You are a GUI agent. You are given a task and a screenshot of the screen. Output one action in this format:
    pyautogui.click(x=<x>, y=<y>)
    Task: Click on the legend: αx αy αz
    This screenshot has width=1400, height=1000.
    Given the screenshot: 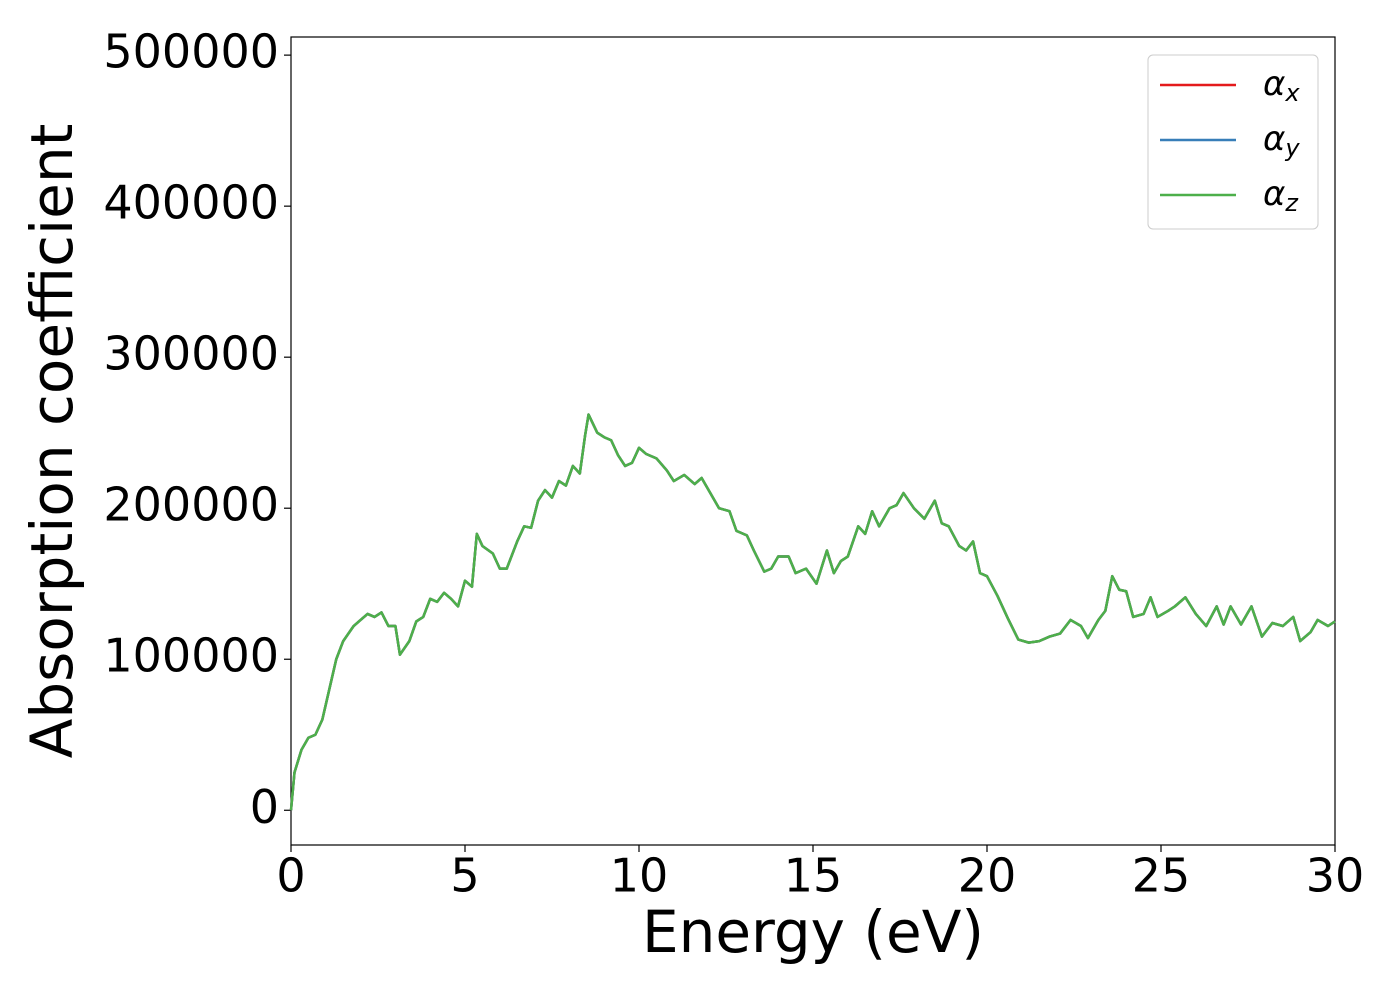 What is the action you would take?
    pyautogui.click(x=1233, y=142)
    